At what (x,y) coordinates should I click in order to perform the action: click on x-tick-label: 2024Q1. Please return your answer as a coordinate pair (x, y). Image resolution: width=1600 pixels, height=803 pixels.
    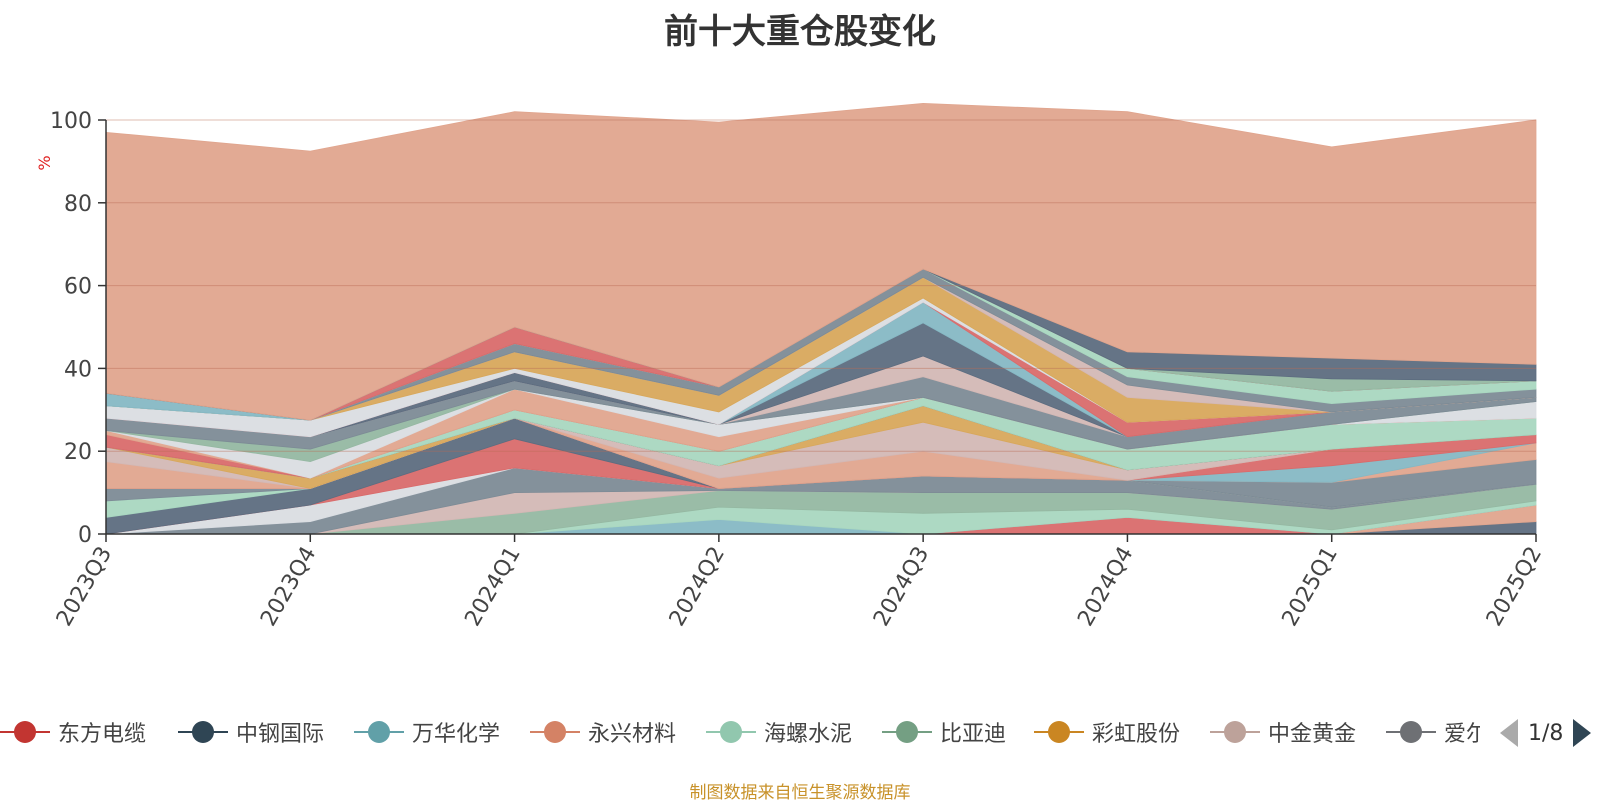
    Looking at the image, I should click on (492, 587).